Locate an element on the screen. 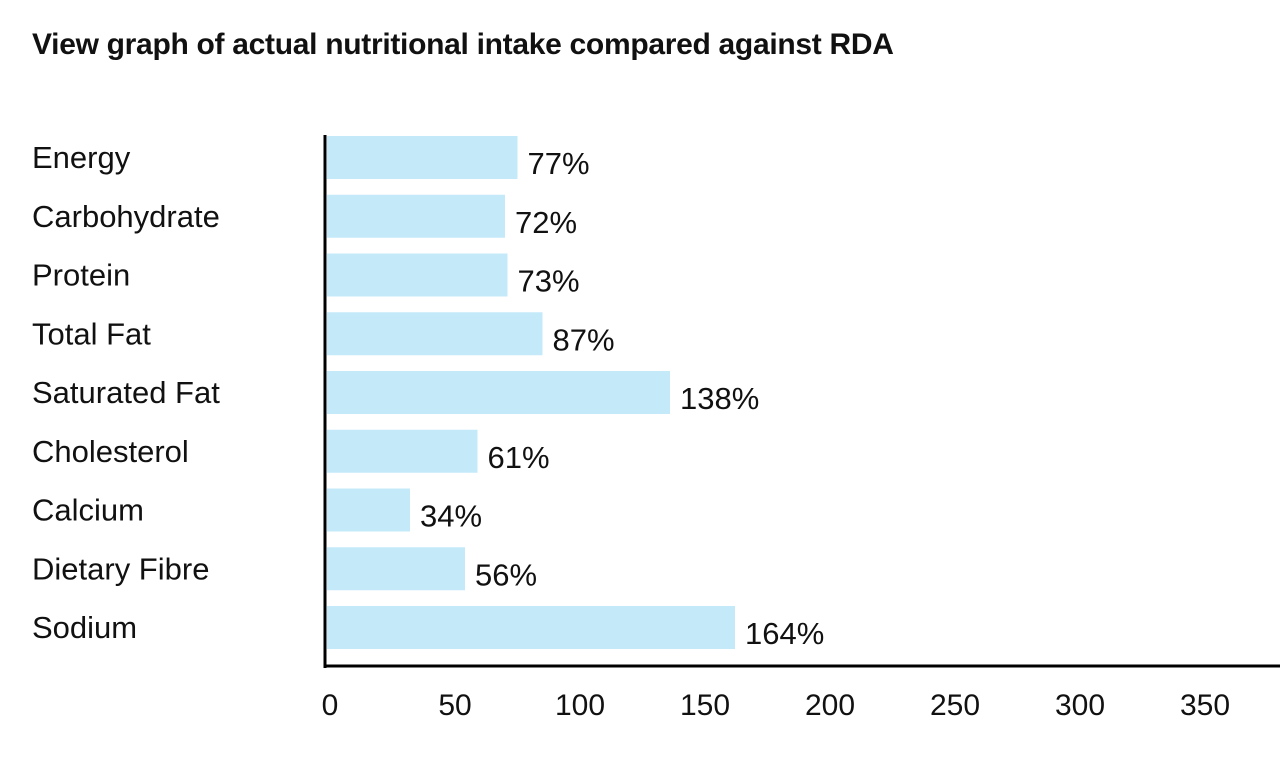  x-tick-label-250: 250 is located at coordinates (955, 705).